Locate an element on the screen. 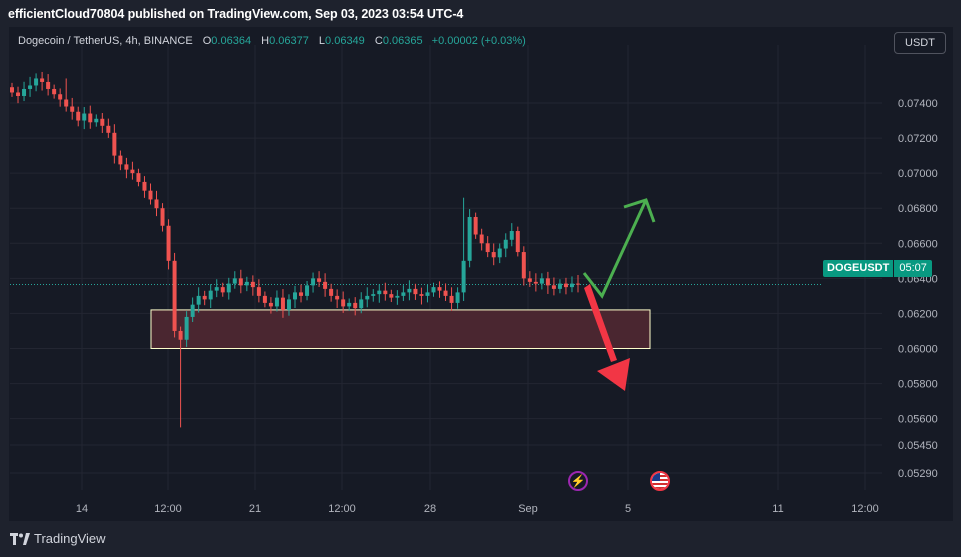  time-tick-label: Sep is located at coordinates (528, 509).